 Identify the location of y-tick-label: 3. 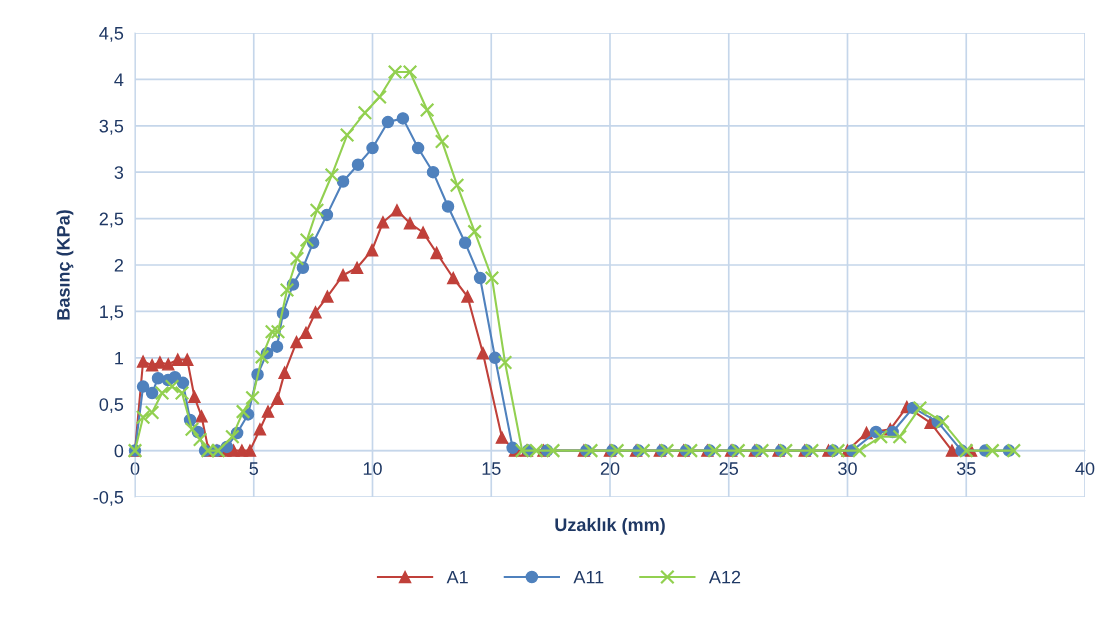
(119, 172).